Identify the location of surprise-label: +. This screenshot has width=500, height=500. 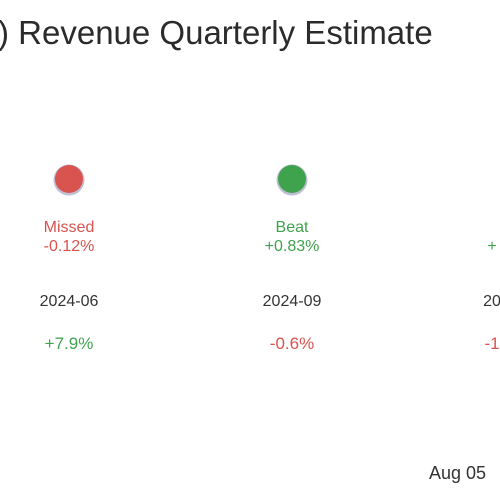
(491, 246).